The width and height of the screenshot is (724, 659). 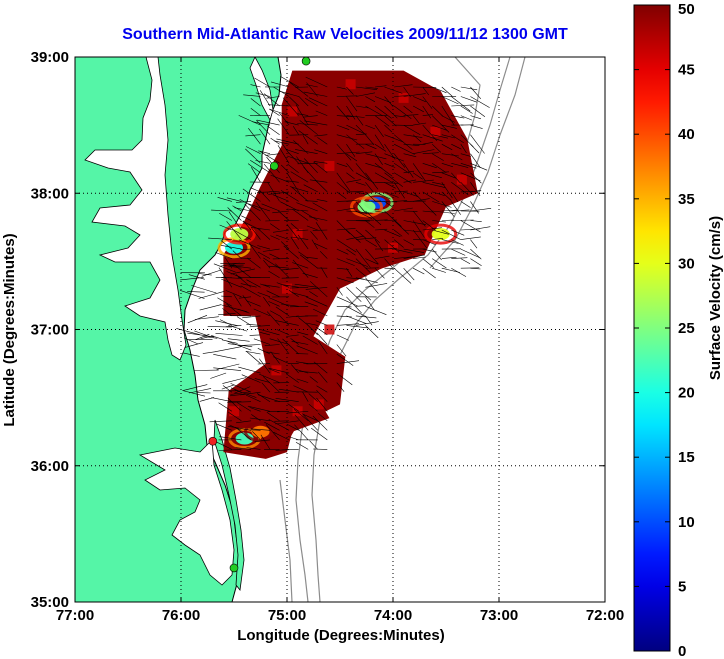 I want to click on y-tick-label: 37:00, so click(x=50, y=330).